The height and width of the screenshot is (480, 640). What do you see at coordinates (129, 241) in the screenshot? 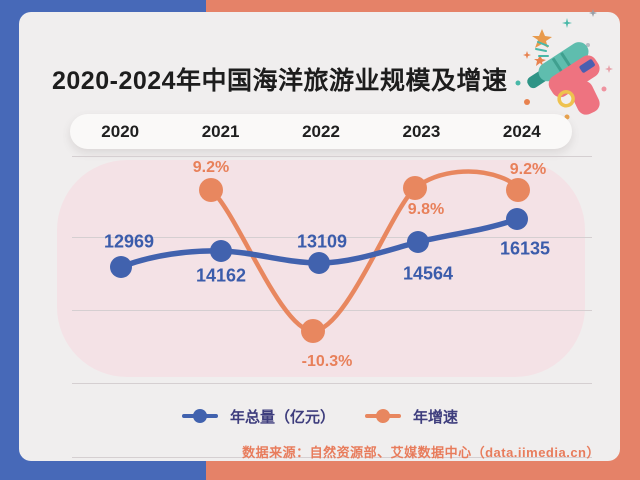
I see `data-label-total-2020: 12969` at bounding box center [129, 241].